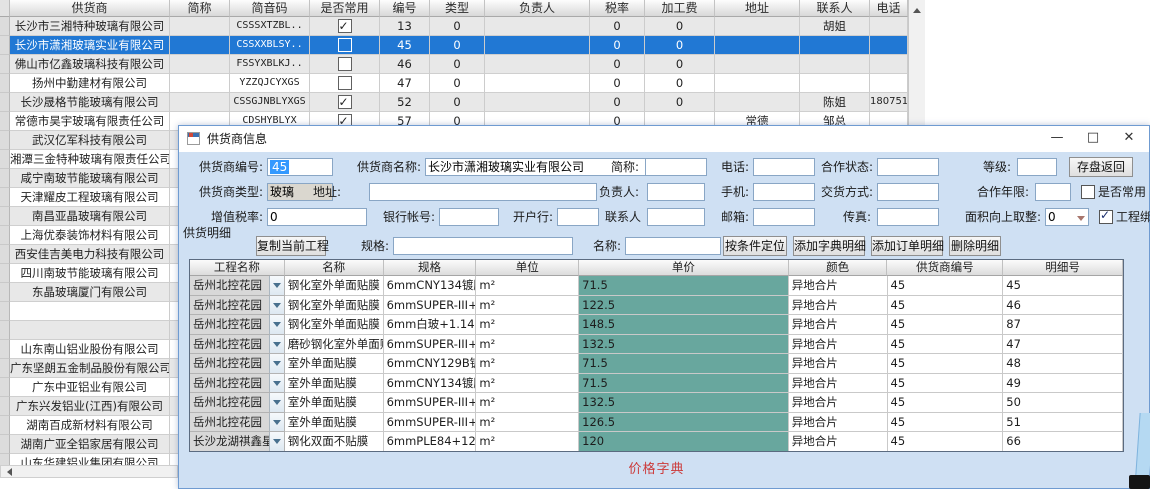  I want to click on coop-status-input, so click(908, 167).